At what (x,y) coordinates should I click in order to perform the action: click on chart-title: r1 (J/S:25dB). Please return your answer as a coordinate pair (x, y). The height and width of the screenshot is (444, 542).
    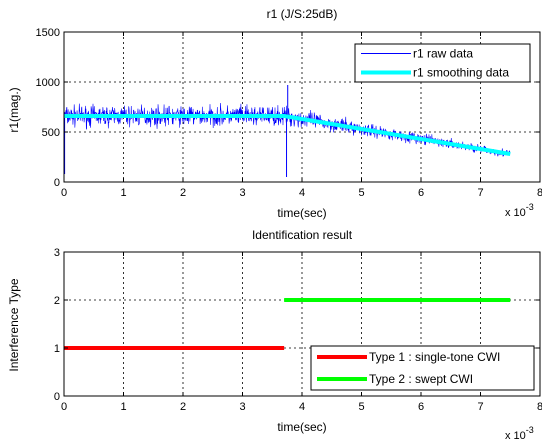
    Looking at the image, I should click on (302, 14).